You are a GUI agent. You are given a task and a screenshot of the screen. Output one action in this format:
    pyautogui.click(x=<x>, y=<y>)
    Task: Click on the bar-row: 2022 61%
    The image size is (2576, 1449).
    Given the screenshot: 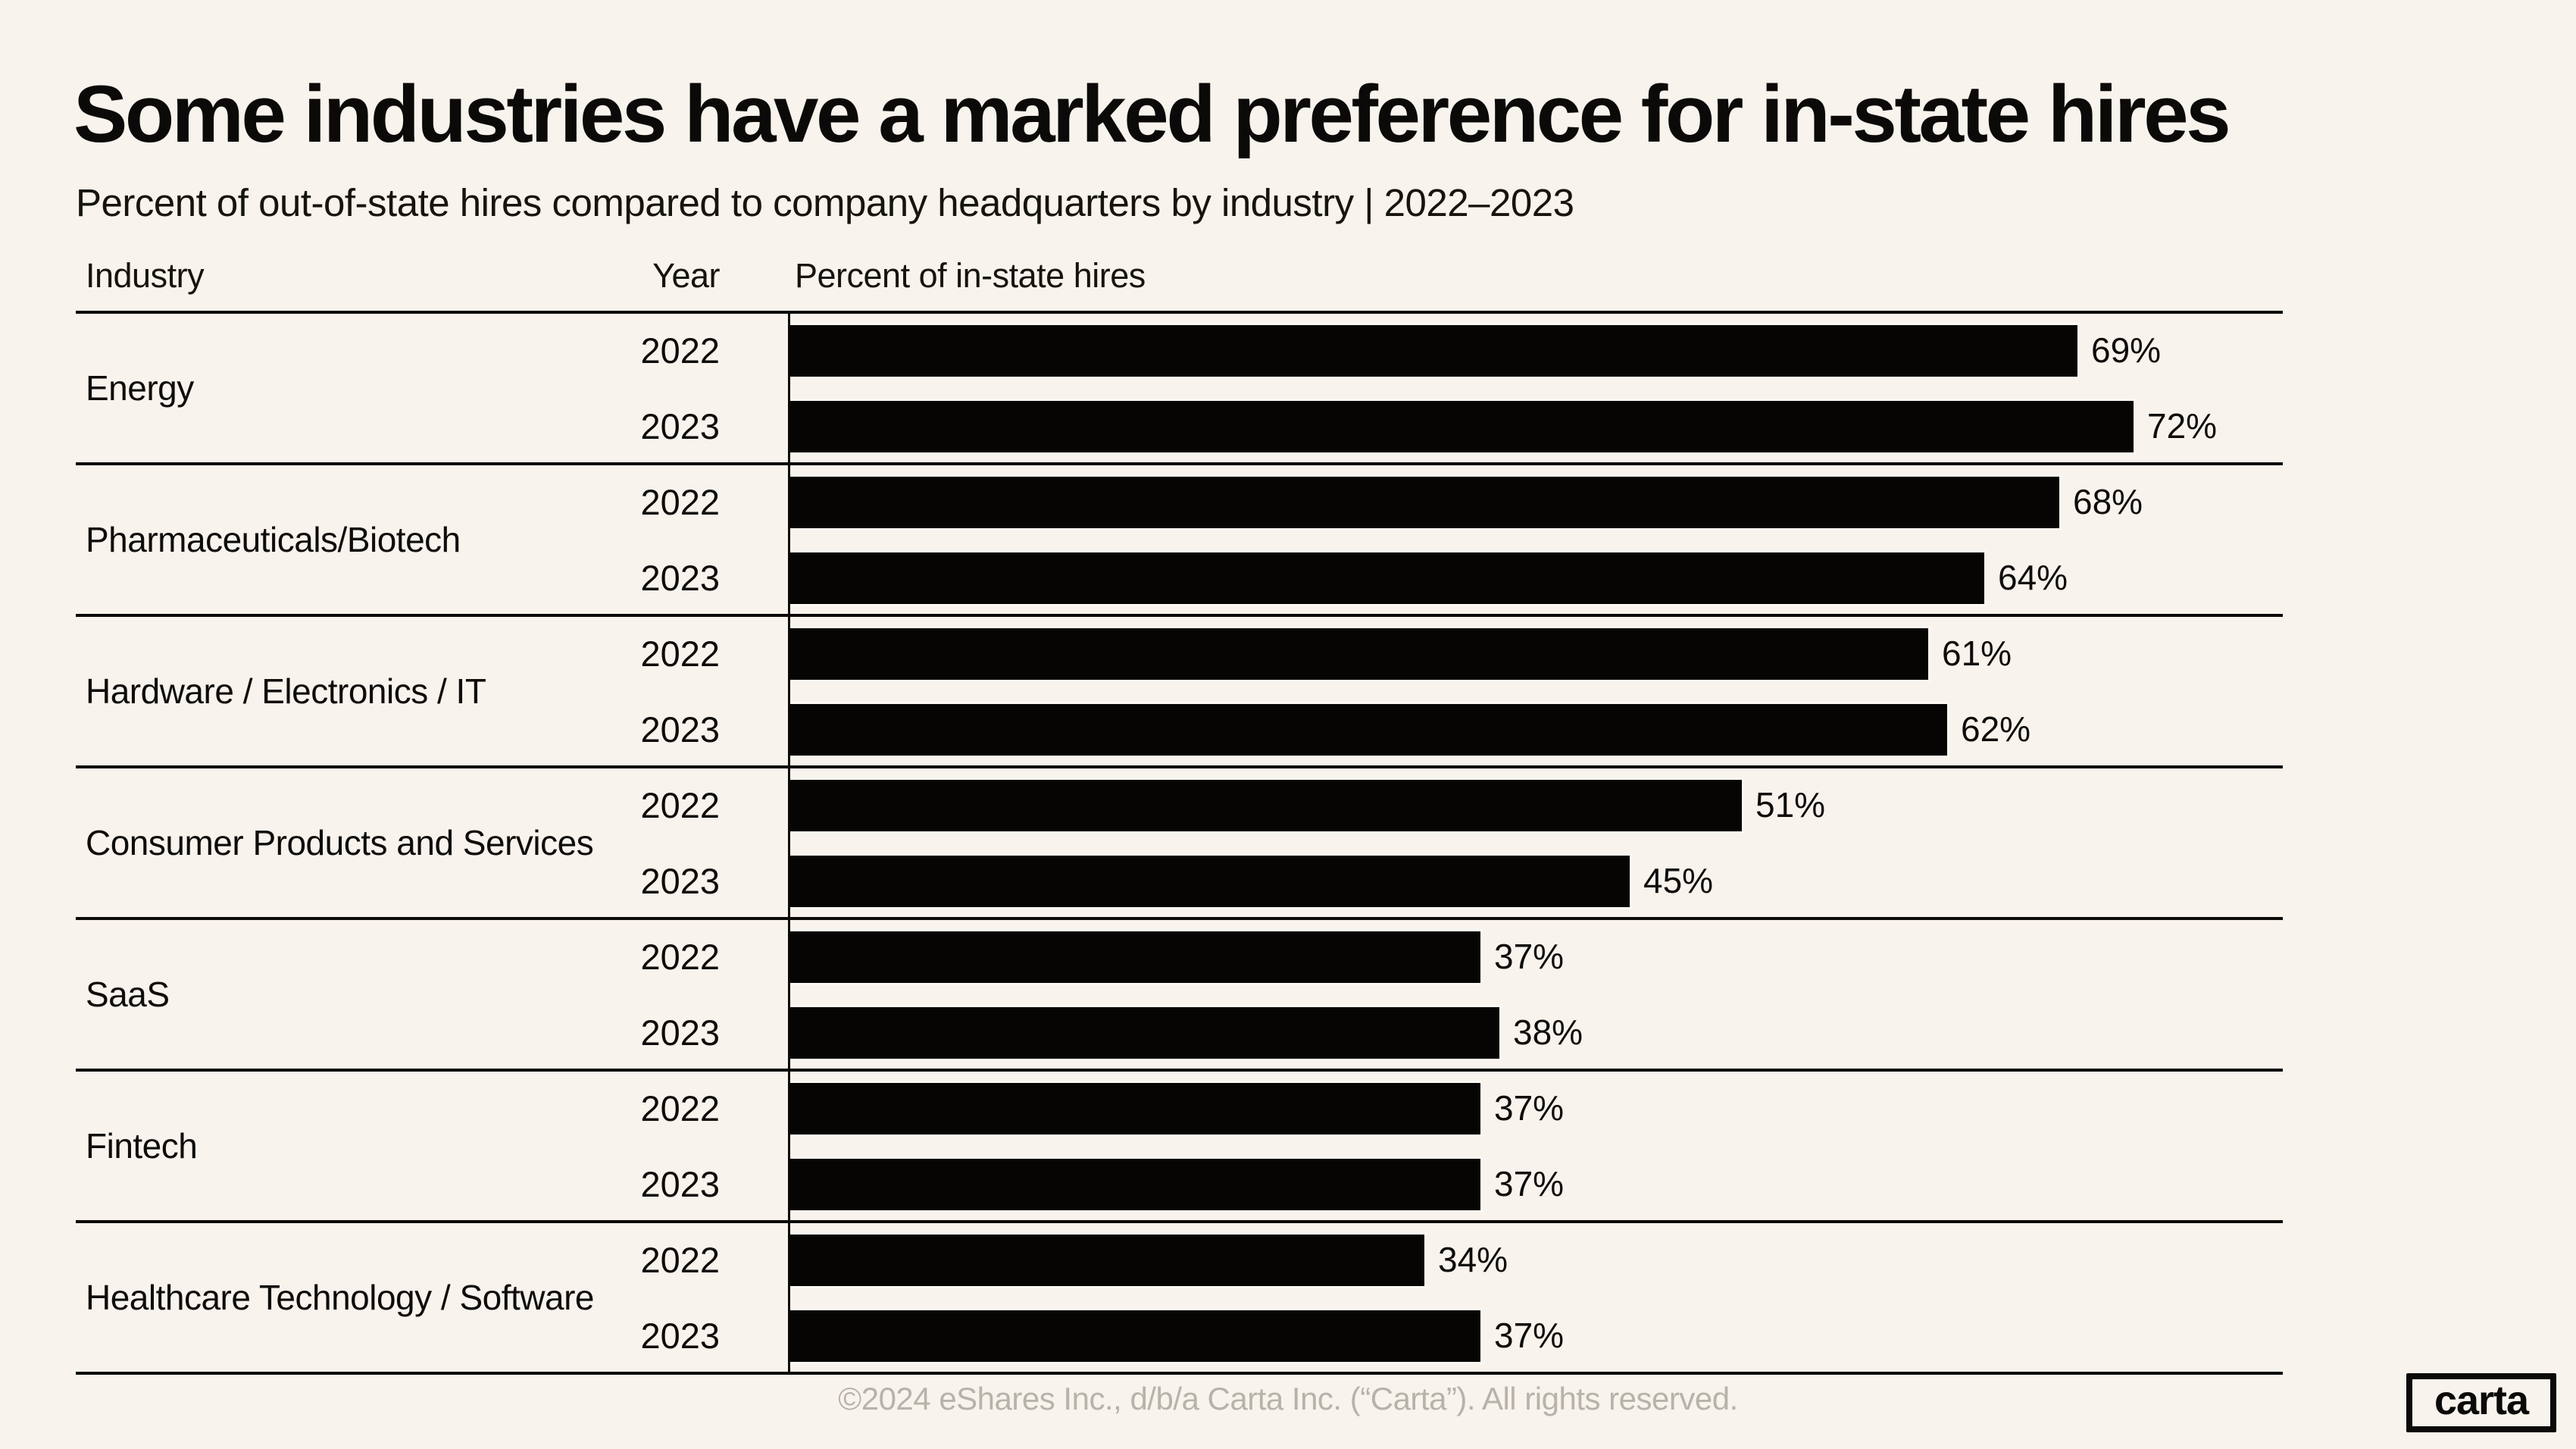 What is the action you would take?
    pyautogui.click(x=1179, y=653)
    